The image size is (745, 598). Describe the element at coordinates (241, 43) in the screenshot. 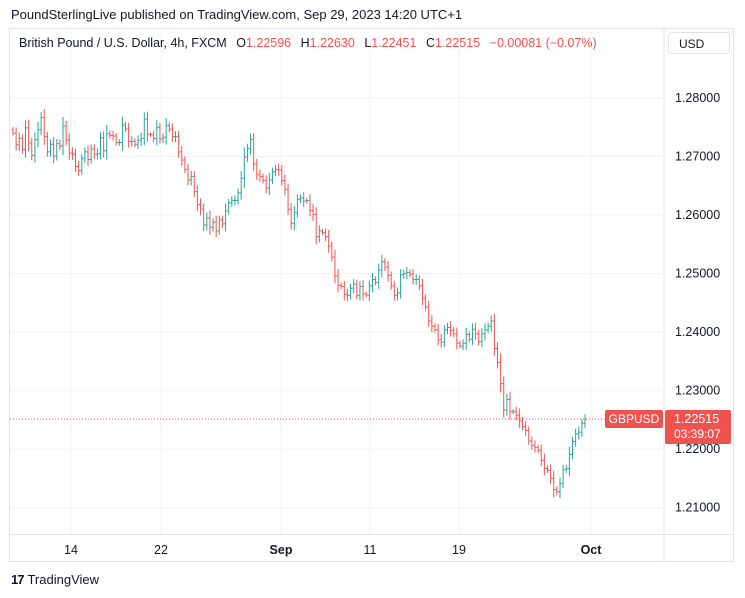

I see `legend-open-label: O` at that location.